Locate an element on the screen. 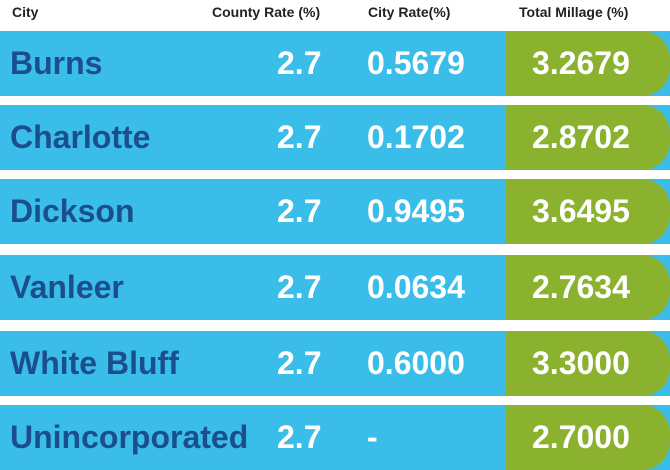 This screenshot has width=670, height=470. header-total-millage: Total Millage (%) is located at coordinates (574, 12).